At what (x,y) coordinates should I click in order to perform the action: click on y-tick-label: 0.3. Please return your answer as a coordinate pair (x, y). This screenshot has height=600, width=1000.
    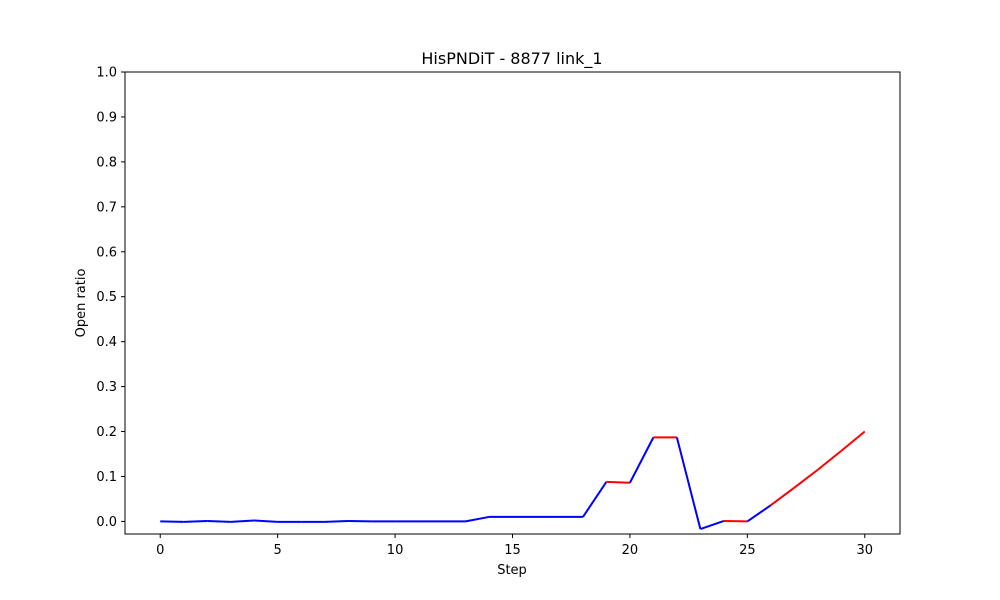
    Looking at the image, I should click on (106, 387).